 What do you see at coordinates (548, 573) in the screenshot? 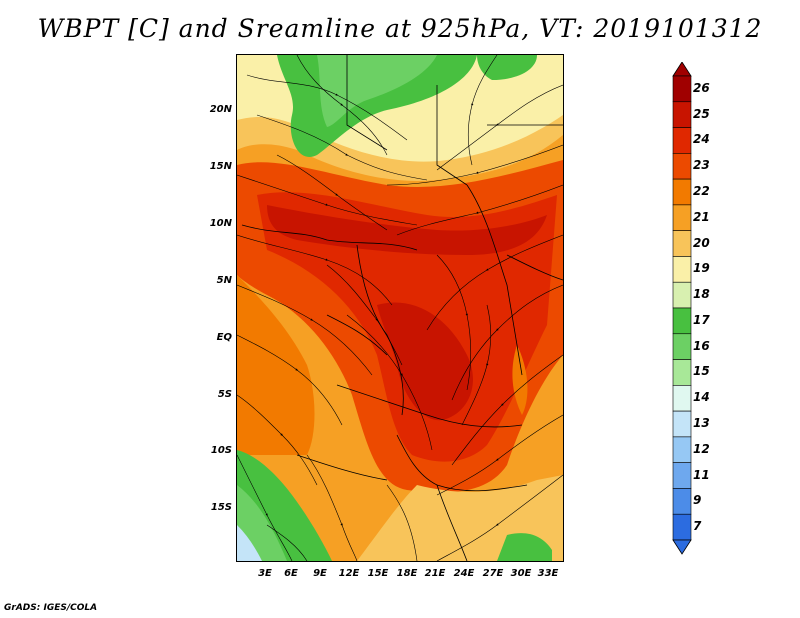
I see `x-tick-label: 33E` at bounding box center [548, 573].